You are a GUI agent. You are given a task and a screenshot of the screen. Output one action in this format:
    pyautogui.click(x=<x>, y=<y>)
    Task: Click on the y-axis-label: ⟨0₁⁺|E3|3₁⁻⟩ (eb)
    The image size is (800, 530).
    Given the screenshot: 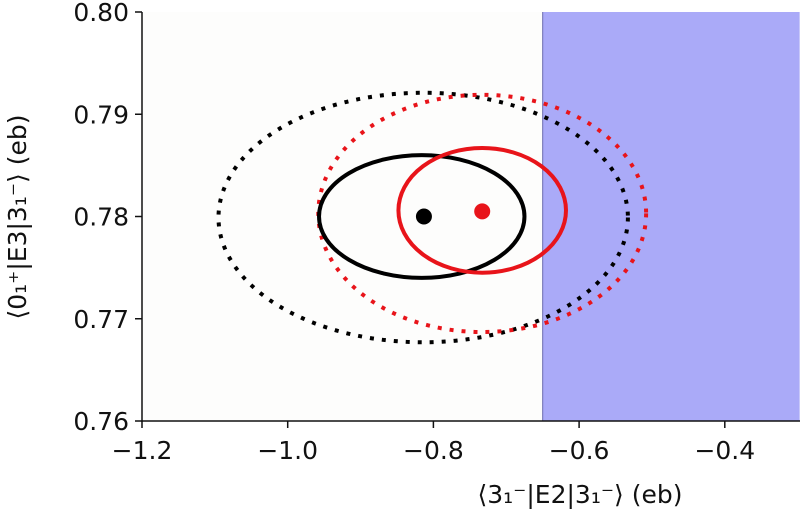 What is the action you would take?
    pyautogui.click(x=17, y=216)
    